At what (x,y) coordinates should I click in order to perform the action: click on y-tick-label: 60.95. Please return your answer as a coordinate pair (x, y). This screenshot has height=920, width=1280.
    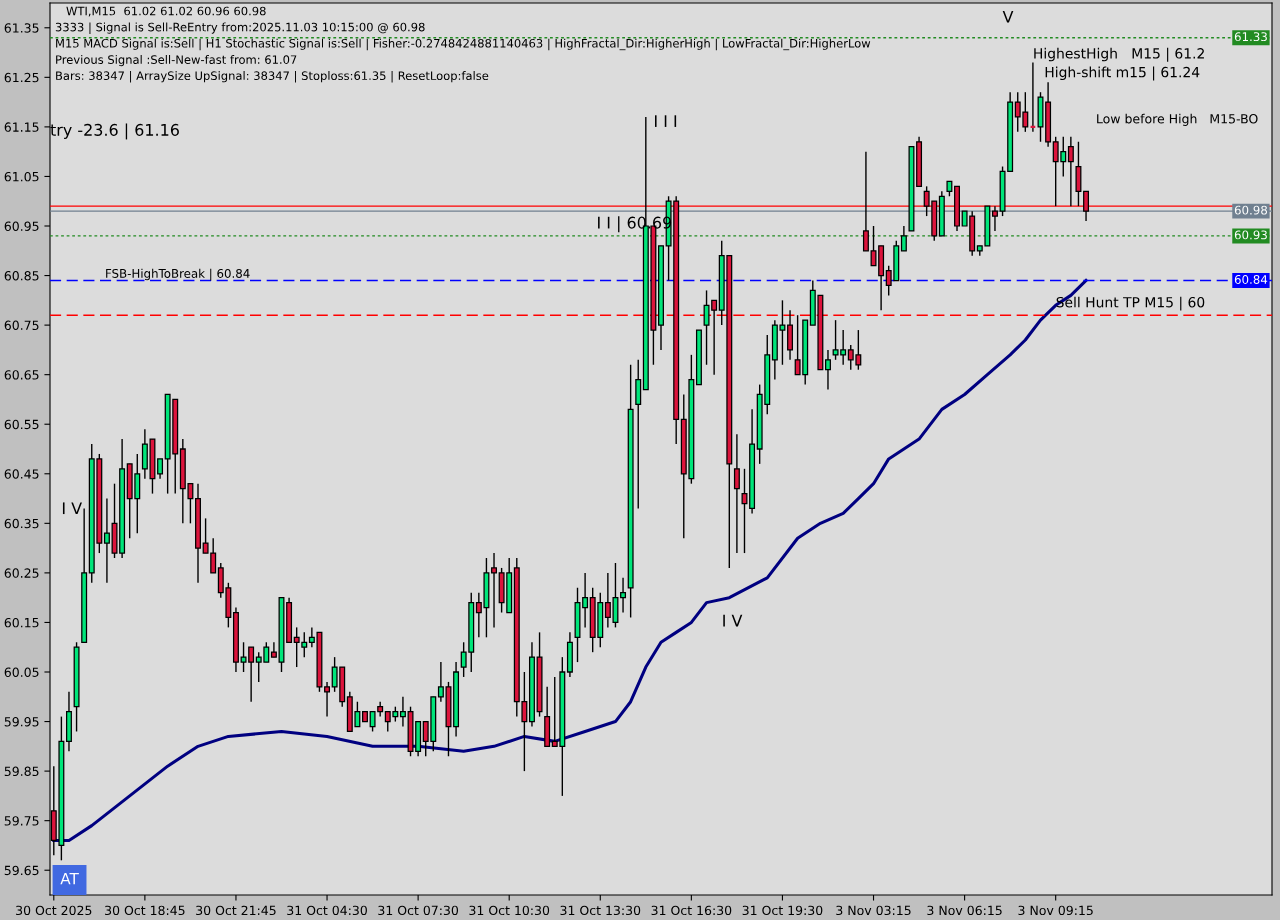
    Looking at the image, I should click on (21, 226).